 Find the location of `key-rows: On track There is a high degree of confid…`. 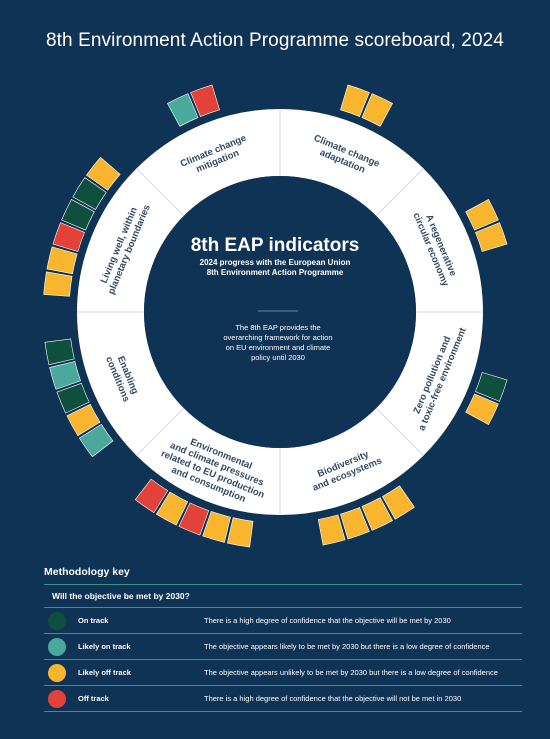

key-rows: On track There is a high degree of confid… is located at coordinates (283, 660).